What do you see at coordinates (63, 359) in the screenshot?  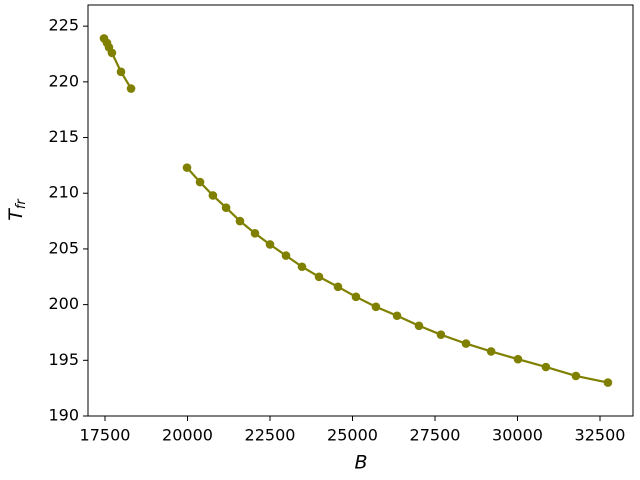 I see `y-tick-label: 195` at bounding box center [63, 359].